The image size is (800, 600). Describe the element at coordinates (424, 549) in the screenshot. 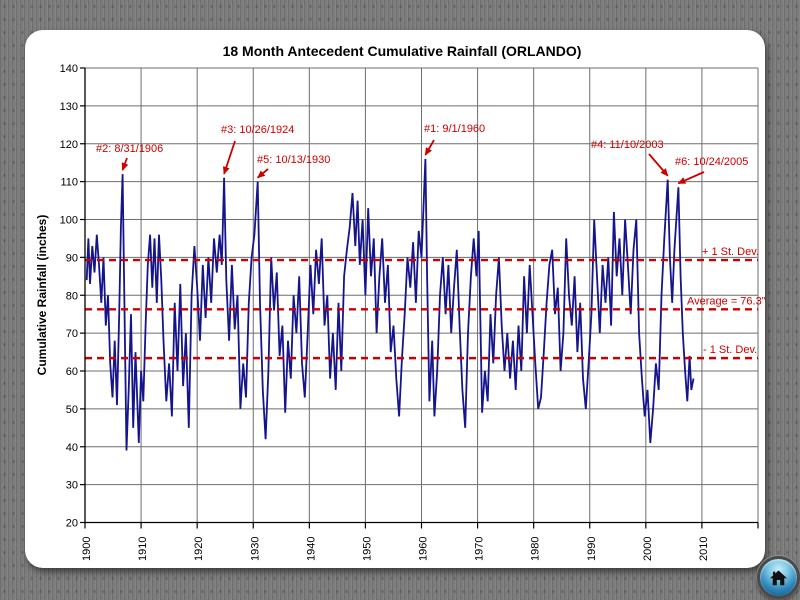

I see `svg-text: 1960` at that location.